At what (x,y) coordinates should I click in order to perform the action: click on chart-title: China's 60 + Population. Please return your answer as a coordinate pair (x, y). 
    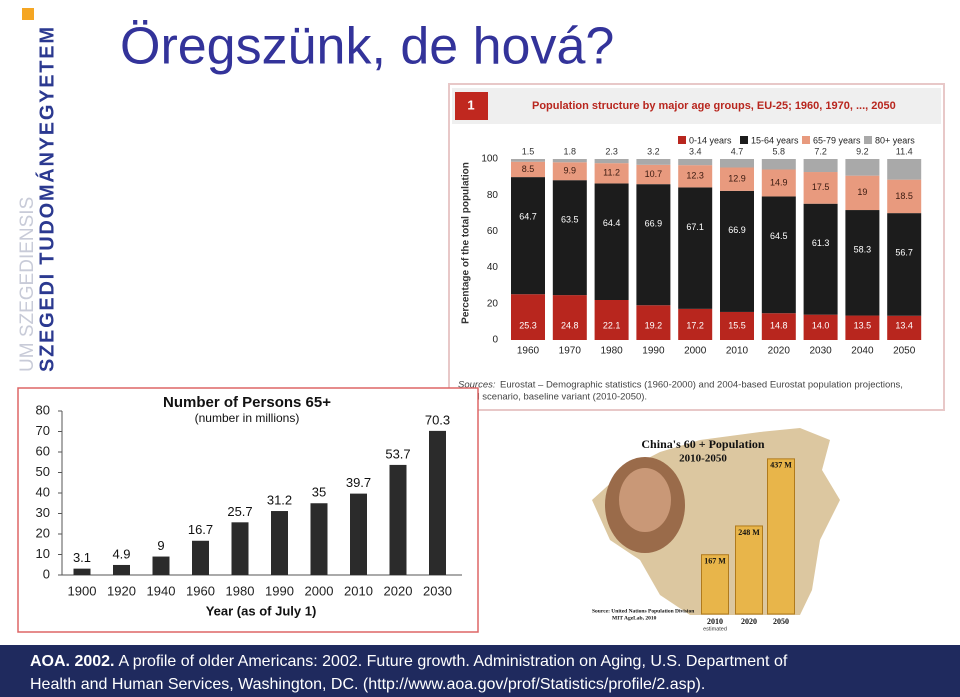
    Looking at the image, I should click on (703, 444).